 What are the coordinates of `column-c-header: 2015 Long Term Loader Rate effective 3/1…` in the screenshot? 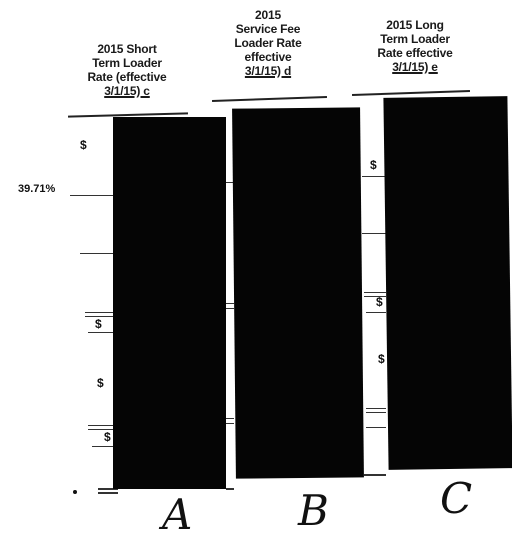 It's located at (415, 46).